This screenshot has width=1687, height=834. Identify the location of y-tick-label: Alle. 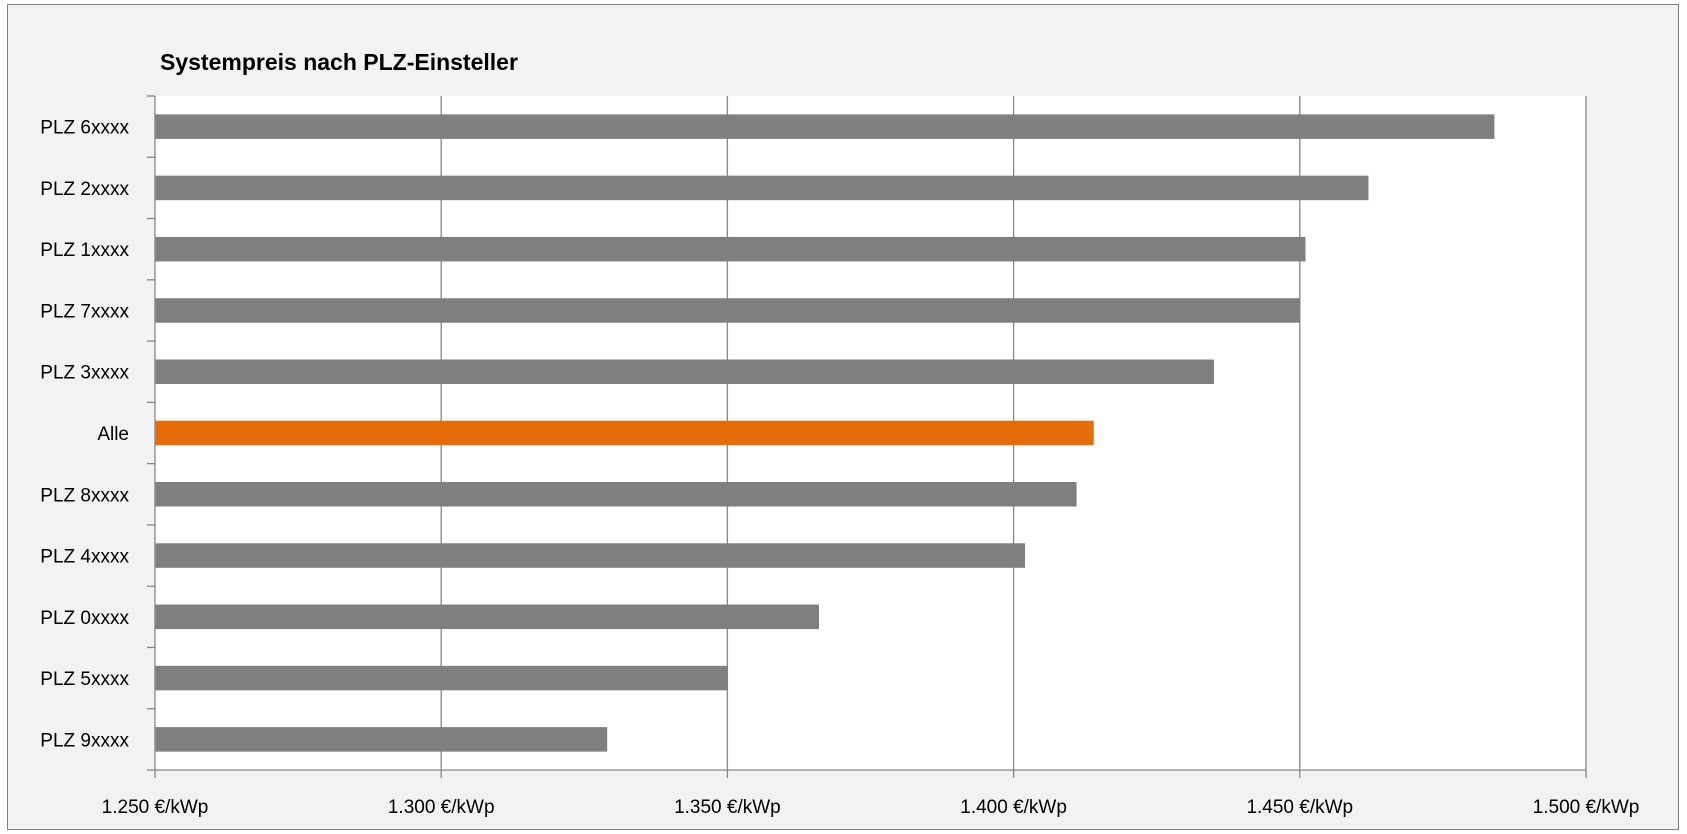
(113, 434).